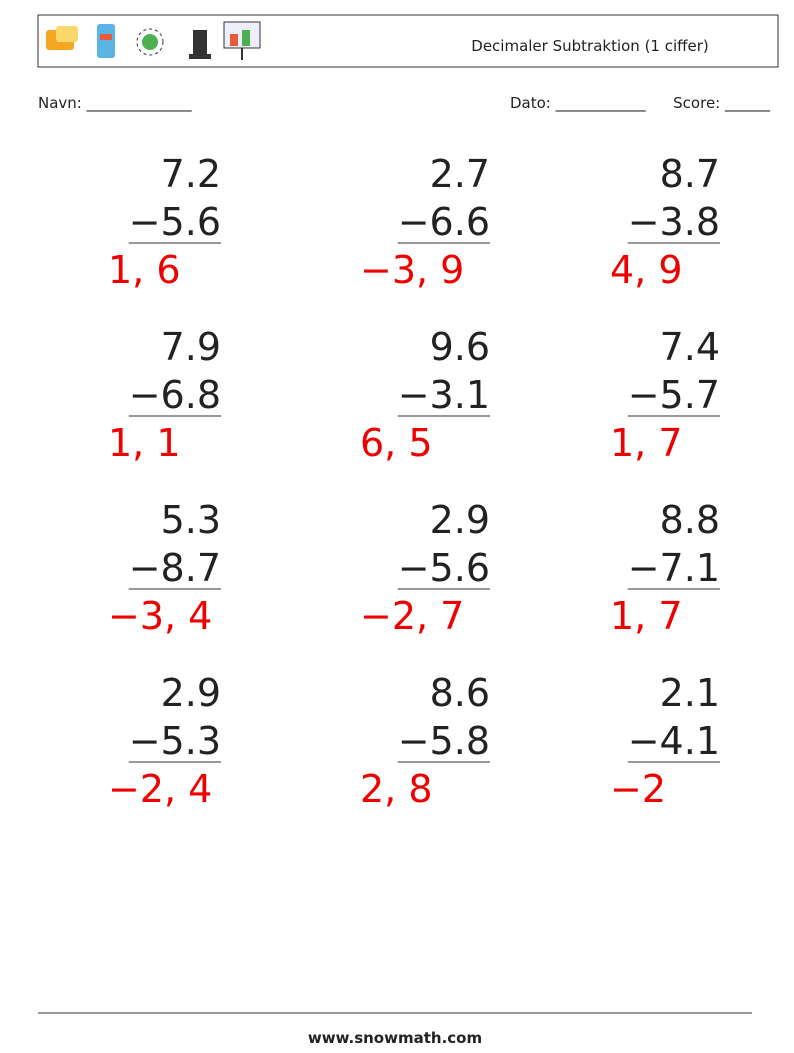 The height and width of the screenshot is (1053, 794). What do you see at coordinates (396, 443) in the screenshot?
I see `answer: 6, 5` at bounding box center [396, 443].